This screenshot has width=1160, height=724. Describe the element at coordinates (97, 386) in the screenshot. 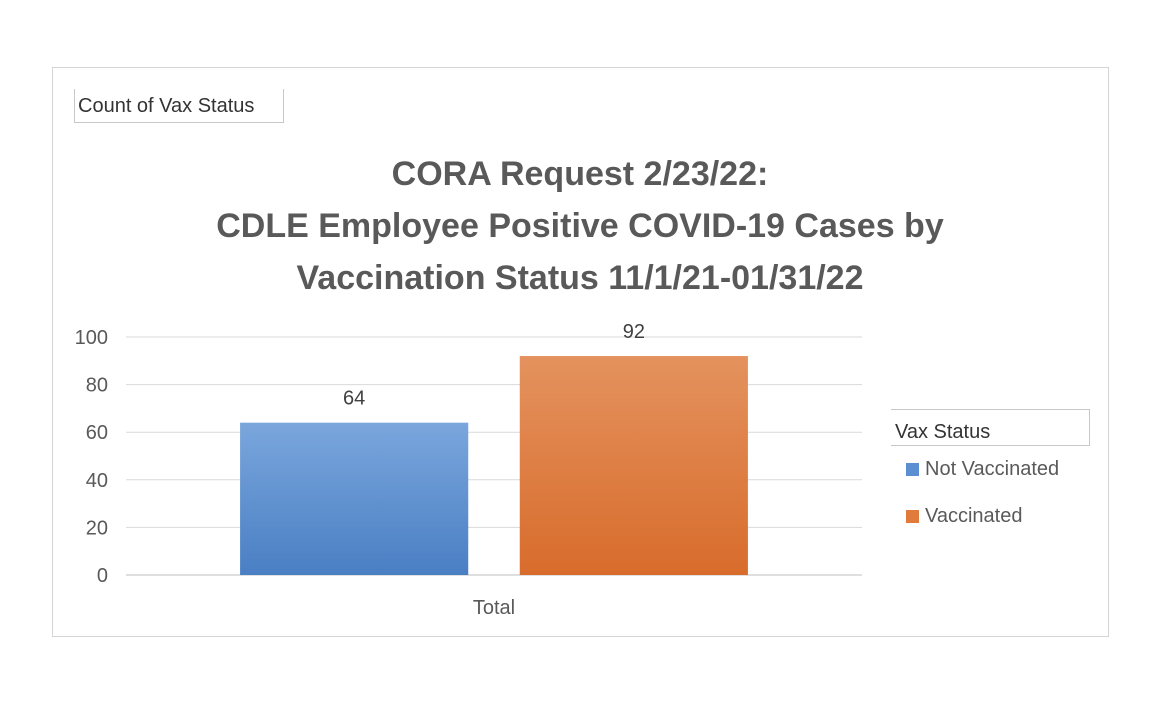

I see `y-tick-label-80: 80` at that location.